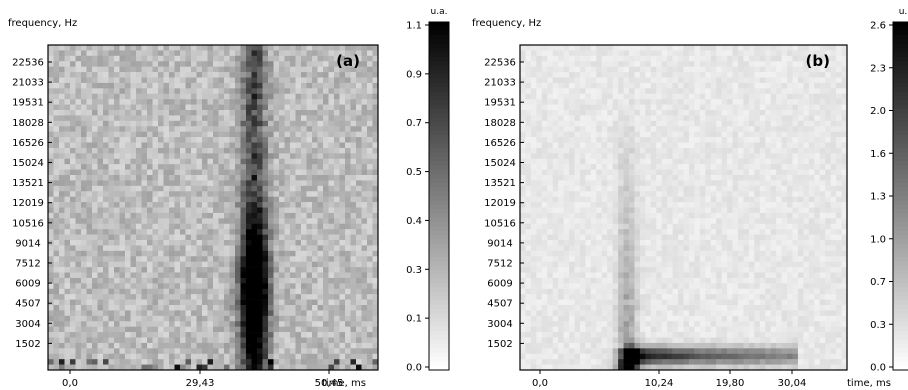  What do you see at coordinates (28, 183) in the screenshot?
I see `y-tick-label: 13521` at bounding box center [28, 183].